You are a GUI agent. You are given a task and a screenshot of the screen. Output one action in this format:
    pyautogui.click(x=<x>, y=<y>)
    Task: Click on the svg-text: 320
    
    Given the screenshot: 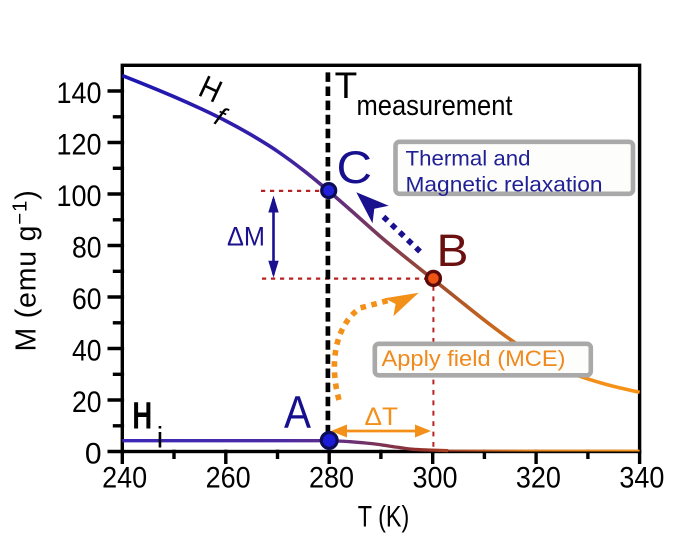 What is the action you would take?
    pyautogui.click(x=538, y=478)
    